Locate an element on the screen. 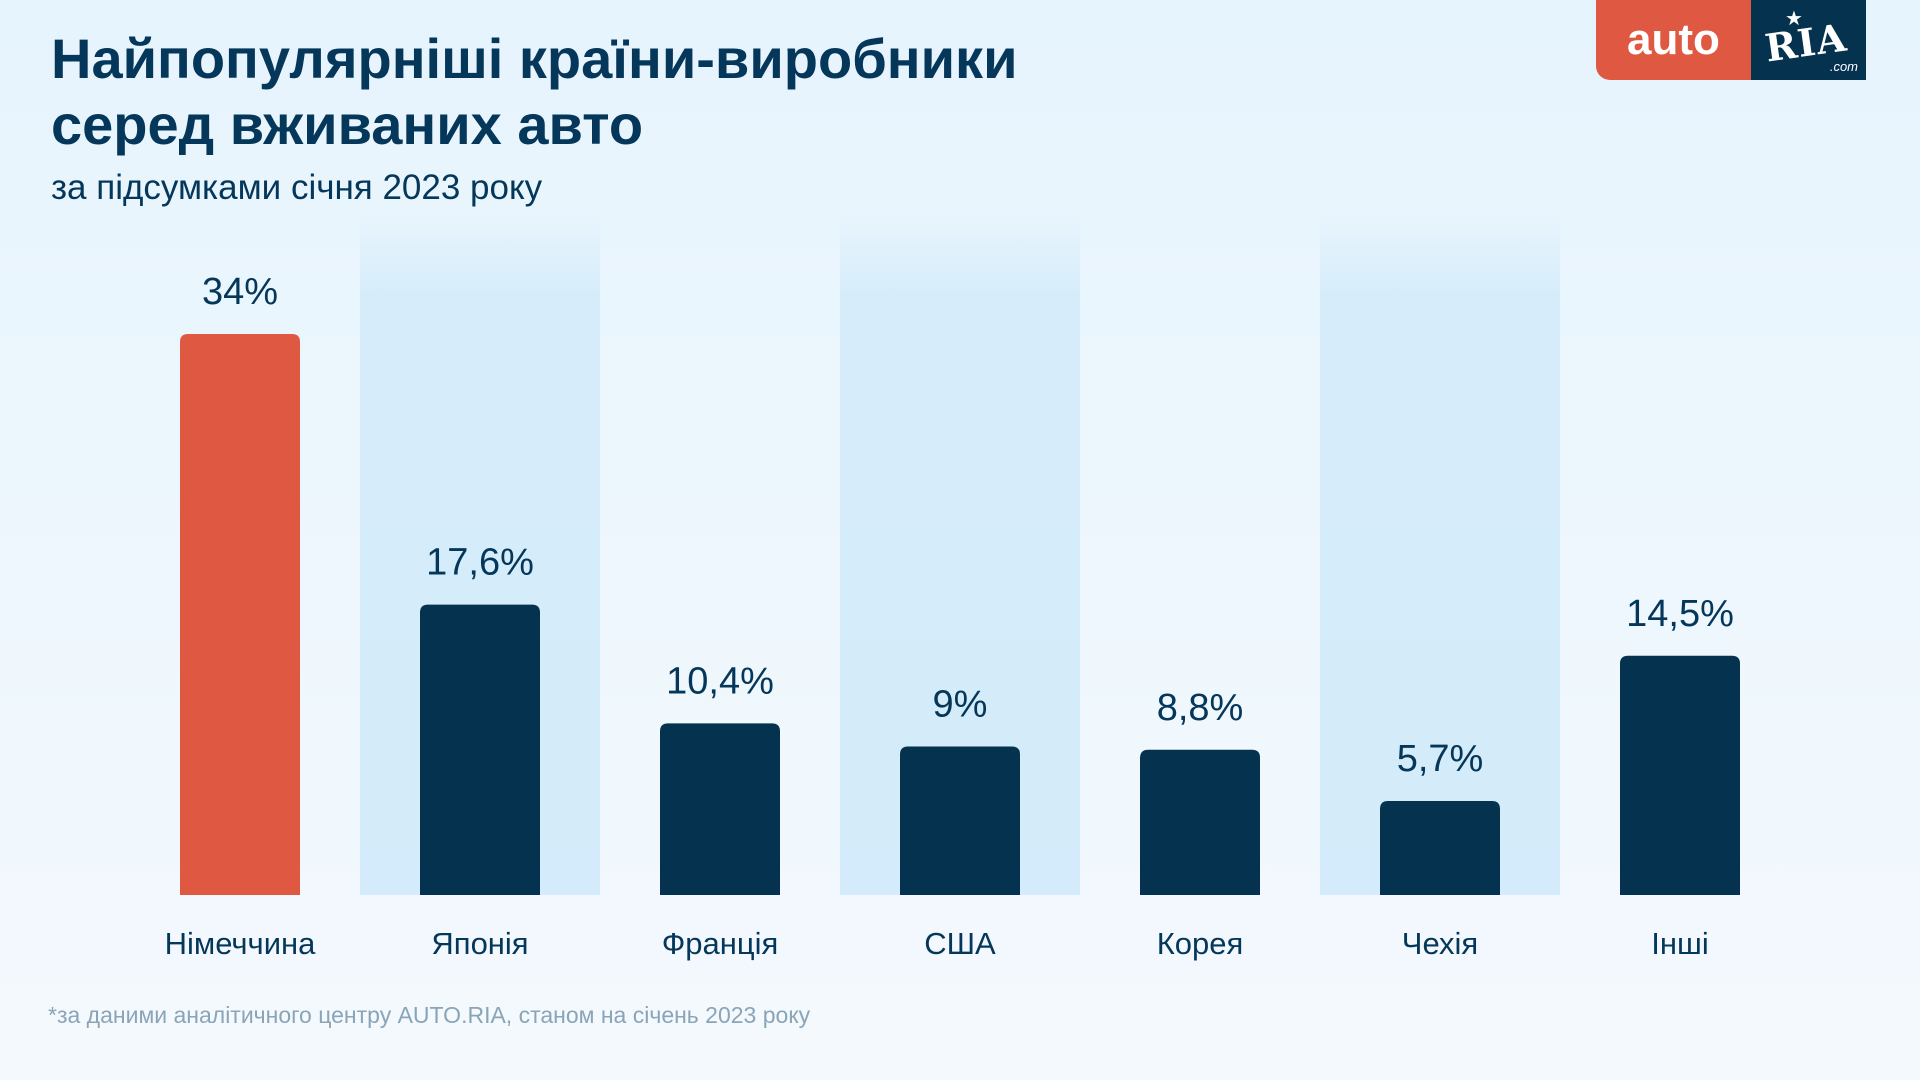 Image resolution: width=1920 pixels, height=1080 pixels. category-label-4: Корея is located at coordinates (1200, 943).